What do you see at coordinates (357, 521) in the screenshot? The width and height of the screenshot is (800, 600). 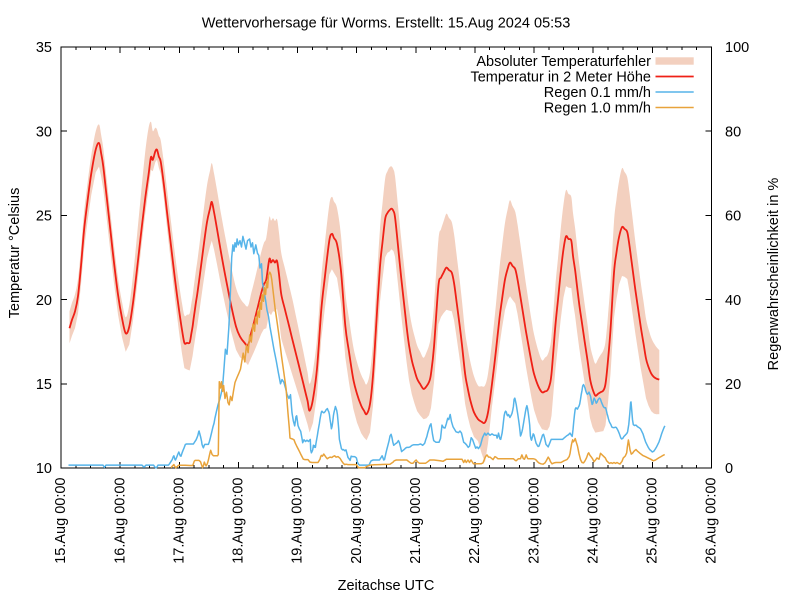 I see `svg-text: 20.Aug 00:00` at bounding box center [357, 521].